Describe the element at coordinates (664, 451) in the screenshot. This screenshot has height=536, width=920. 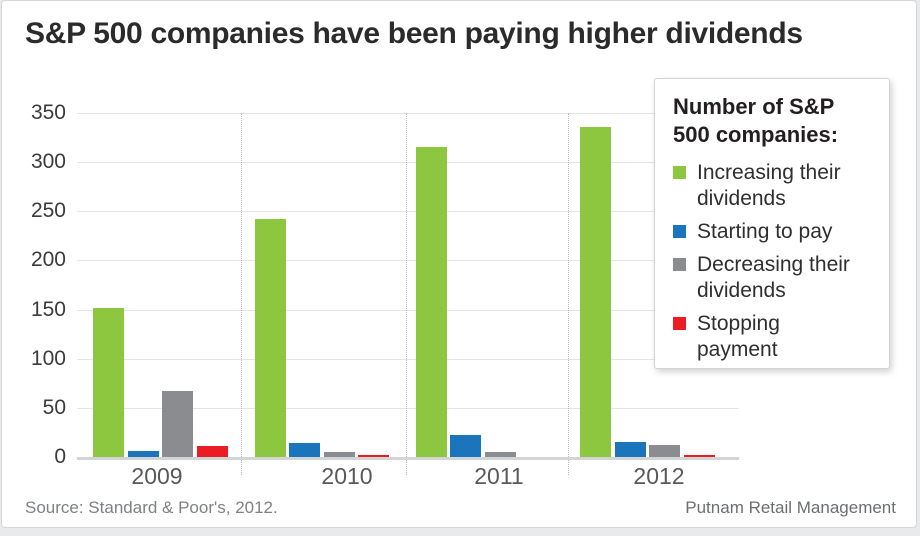
I see `bar-decreasing-2012` at that location.